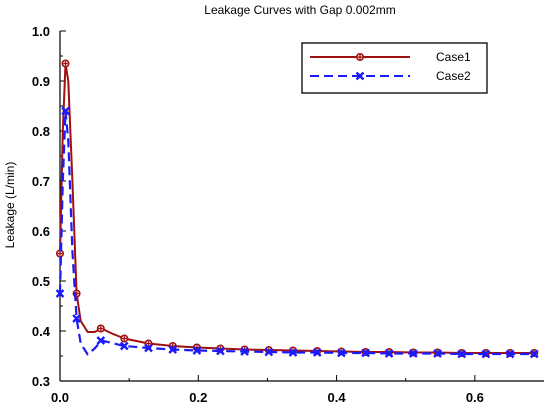 This screenshot has width=550, height=408. I want to click on y-tick-label: 0.9, so click(41, 81).